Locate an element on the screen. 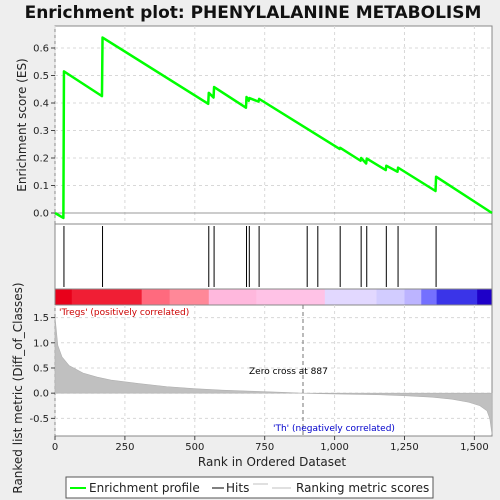 This screenshot has height=500, width=500. es-tick-label: 0.4 is located at coordinates (41, 104).